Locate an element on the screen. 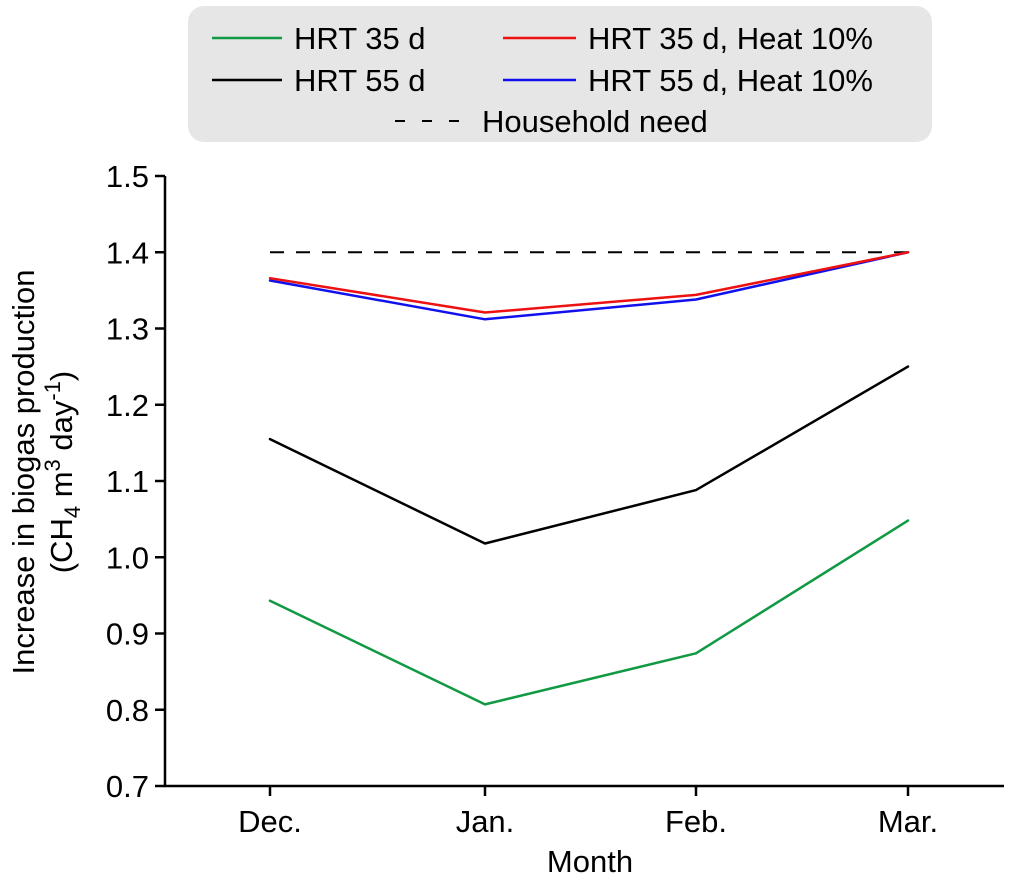  legend-label: HRT 55 d is located at coordinates (360, 80).